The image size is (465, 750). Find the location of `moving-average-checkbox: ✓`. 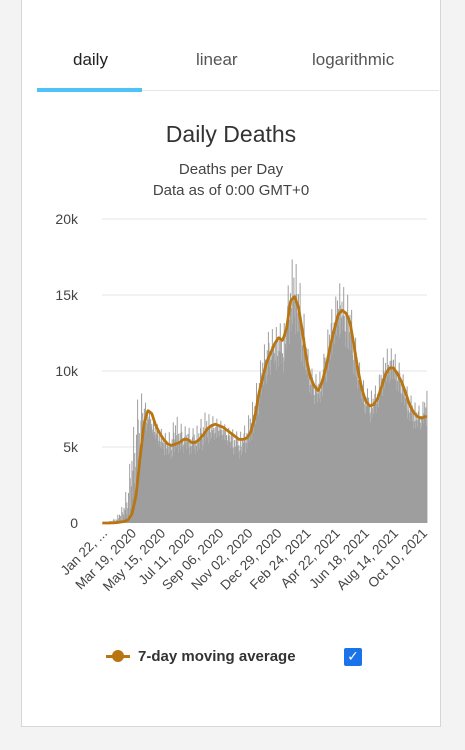

moving-average-checkbox: ✓ is located at coordinates (353, 657).